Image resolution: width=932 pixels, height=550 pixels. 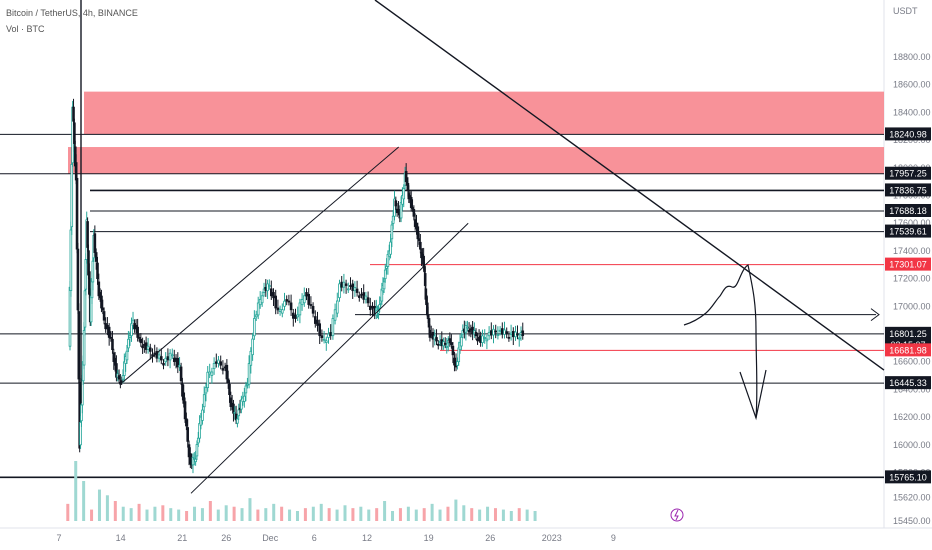 What do you see at coordinates (912, 251) in the screenshot?
I see `y-tick-label: 17400.00` at bounding box center [912, 251].